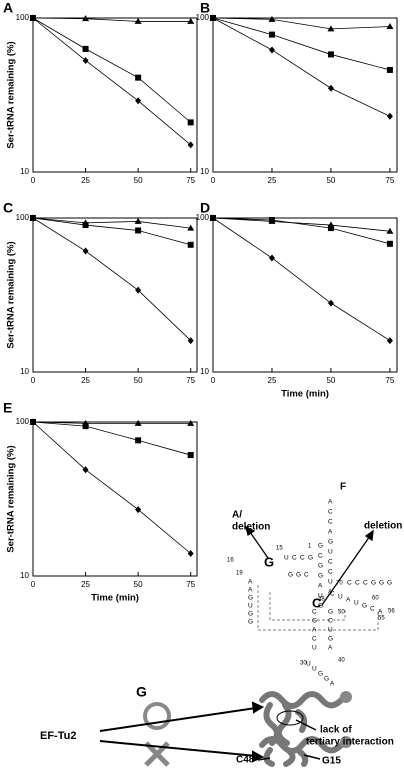  Describe the element at coordinates (141, 692) in the screenshot. I see `panel-label: G` at that location.